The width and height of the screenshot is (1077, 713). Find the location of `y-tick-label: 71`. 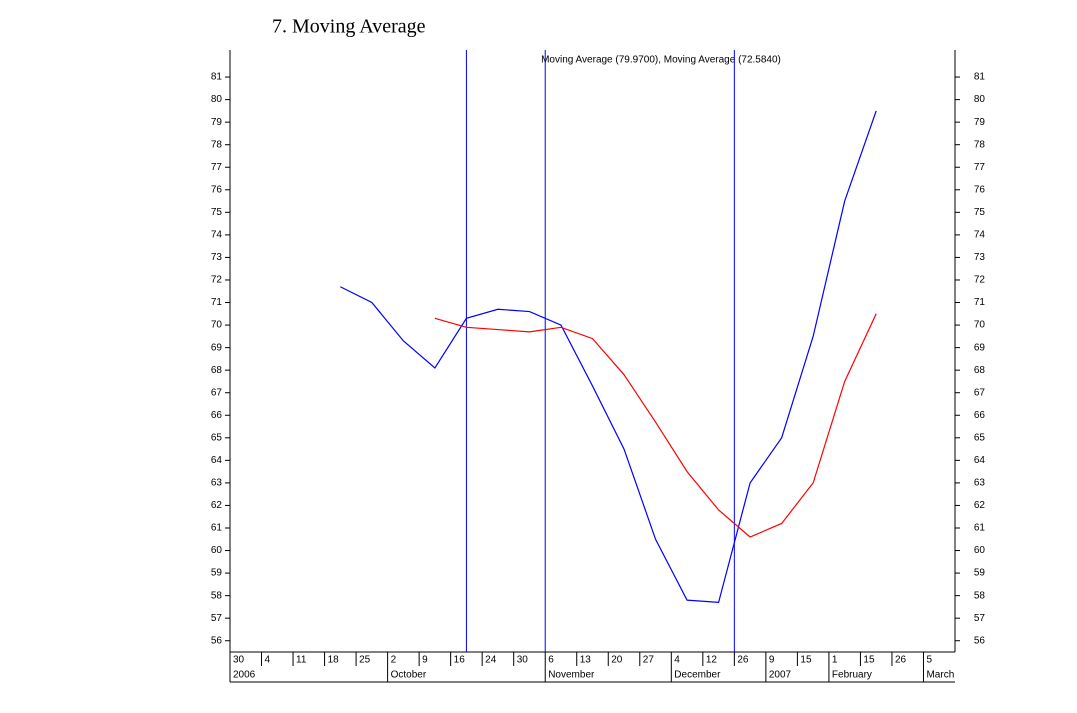

y-tick-label: 71 is located at coordinates (217, 302).